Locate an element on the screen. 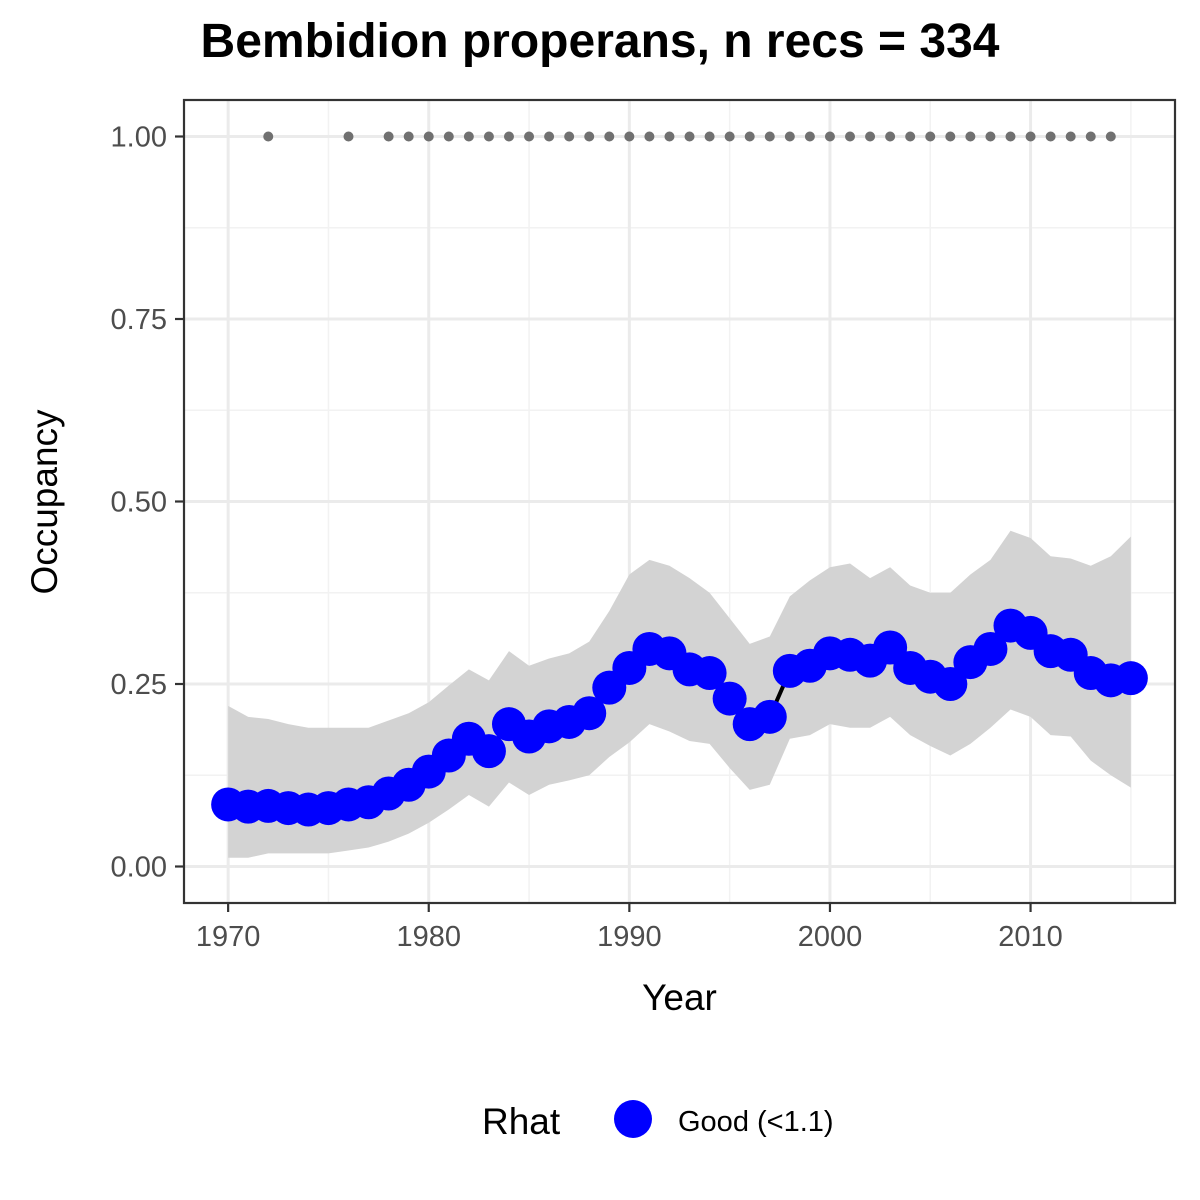  record-year-points is located at coordinates (689, 136).